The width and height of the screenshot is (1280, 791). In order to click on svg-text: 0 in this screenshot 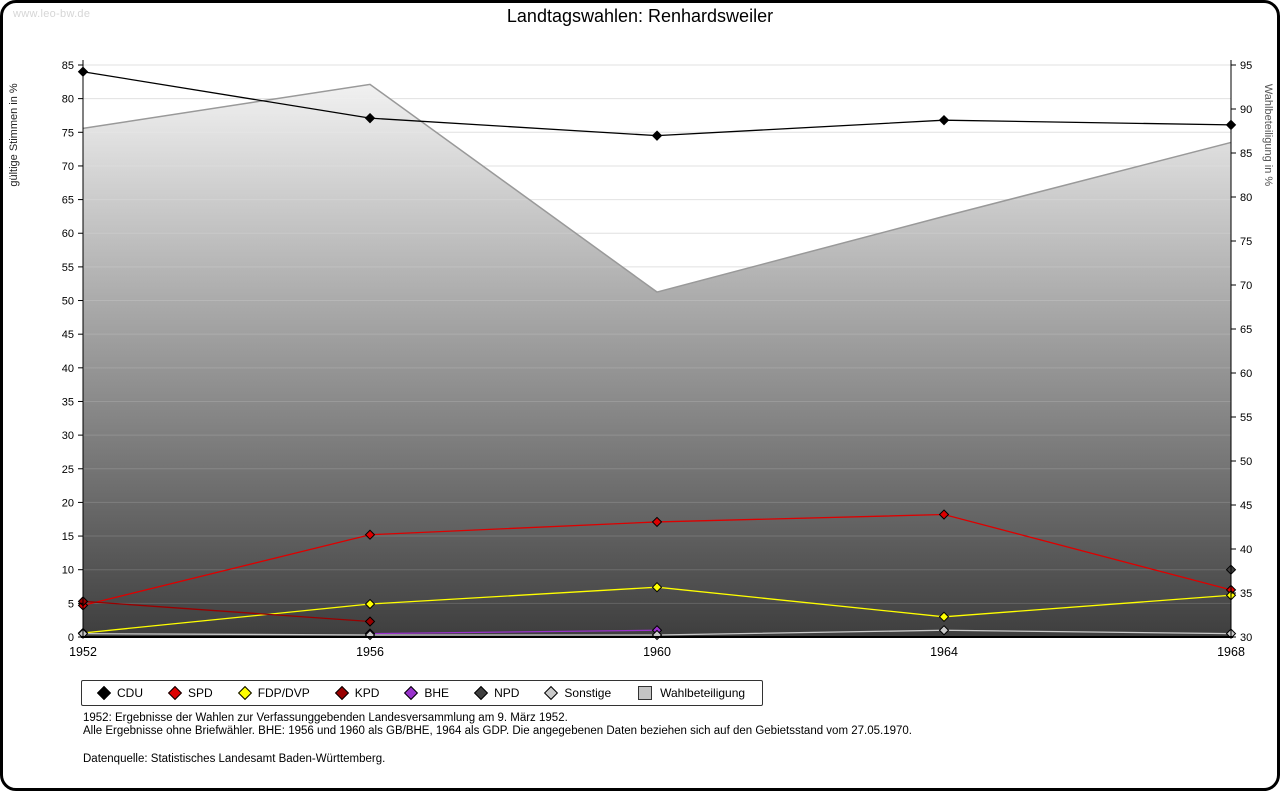, I will do `click(71, 638)`.